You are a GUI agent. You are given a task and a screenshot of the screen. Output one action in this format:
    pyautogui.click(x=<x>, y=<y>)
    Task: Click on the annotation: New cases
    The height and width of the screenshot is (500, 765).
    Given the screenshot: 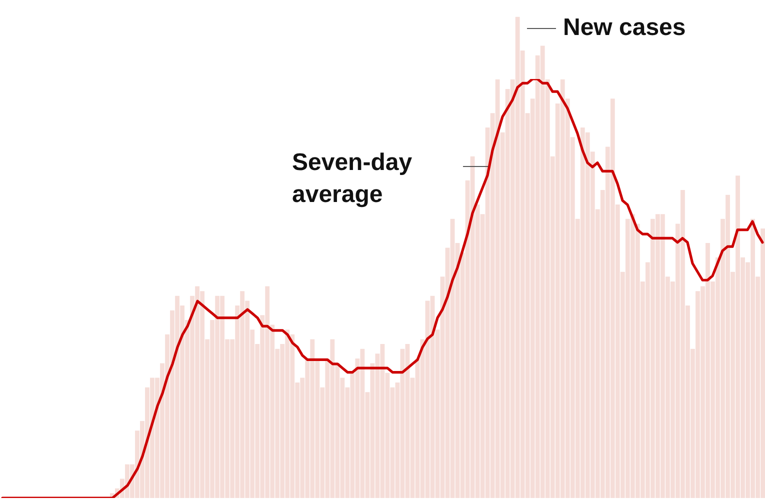 What is the action you would take?
    pyautogui.click(x=624, y=27)
    